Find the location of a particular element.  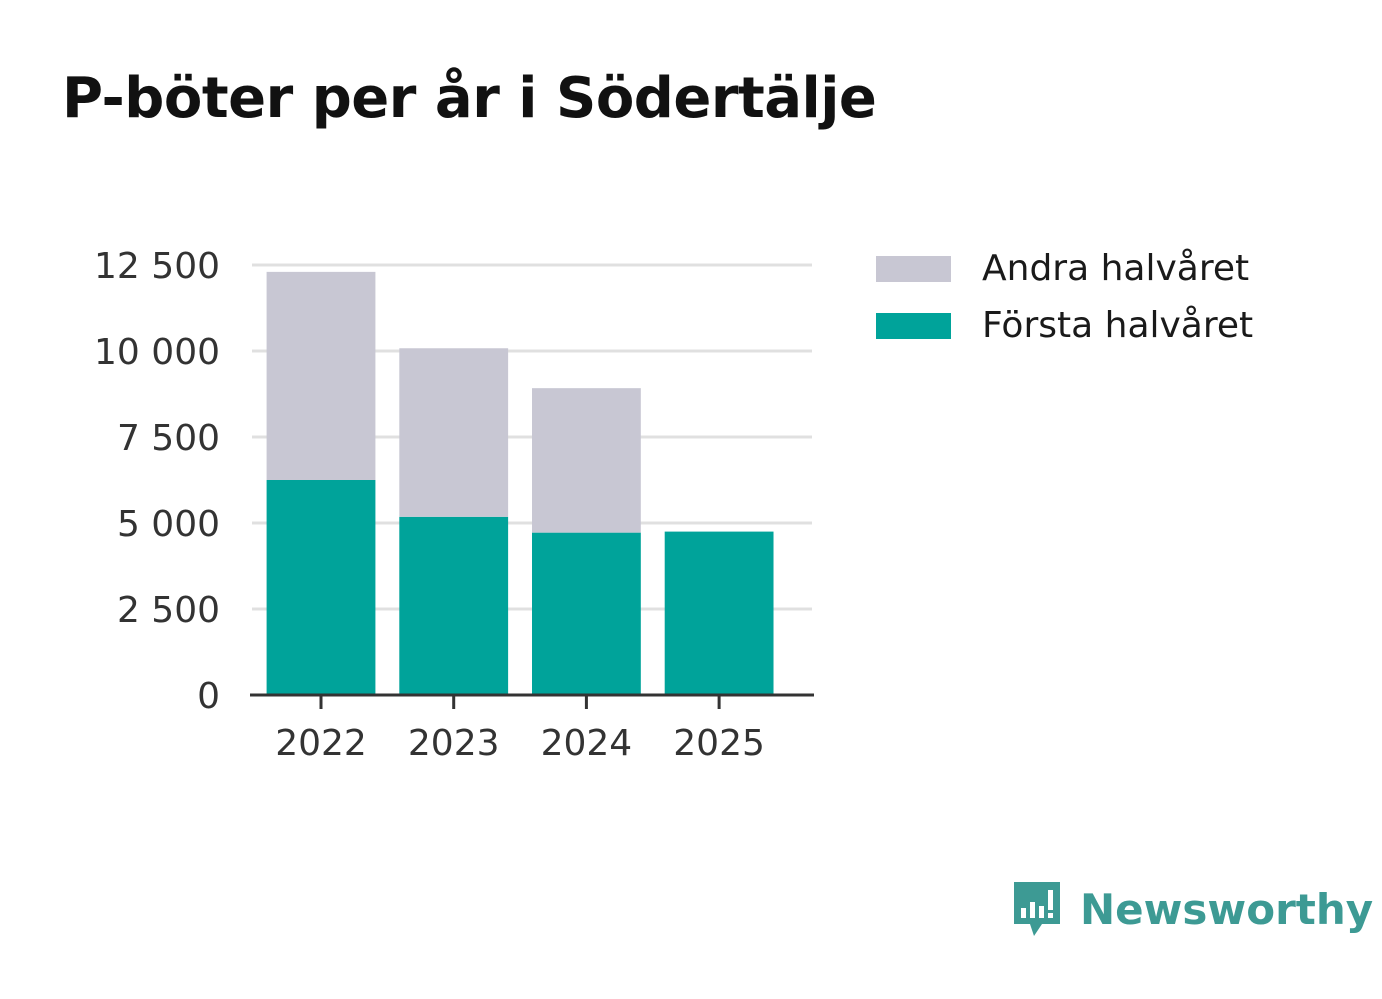

legend-item-andra: Andra halvåret is located at coordinates (1064, 268).